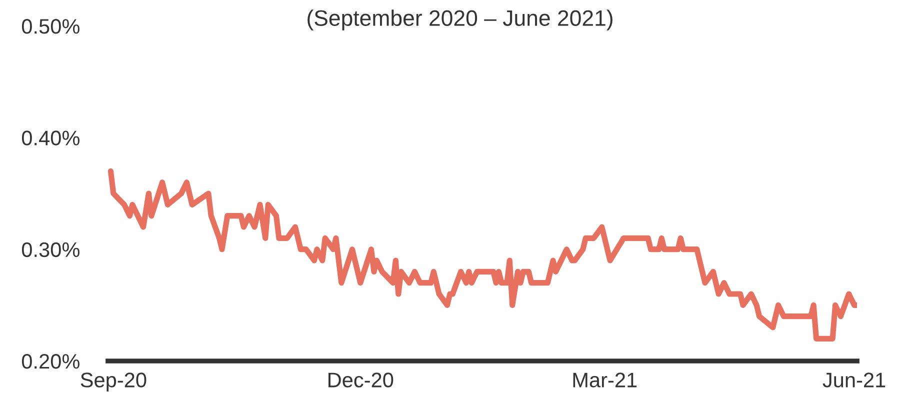 This screenshot has width=907, height=402. I want to click on x-tick-label: Dec-20, so click(361, 380).